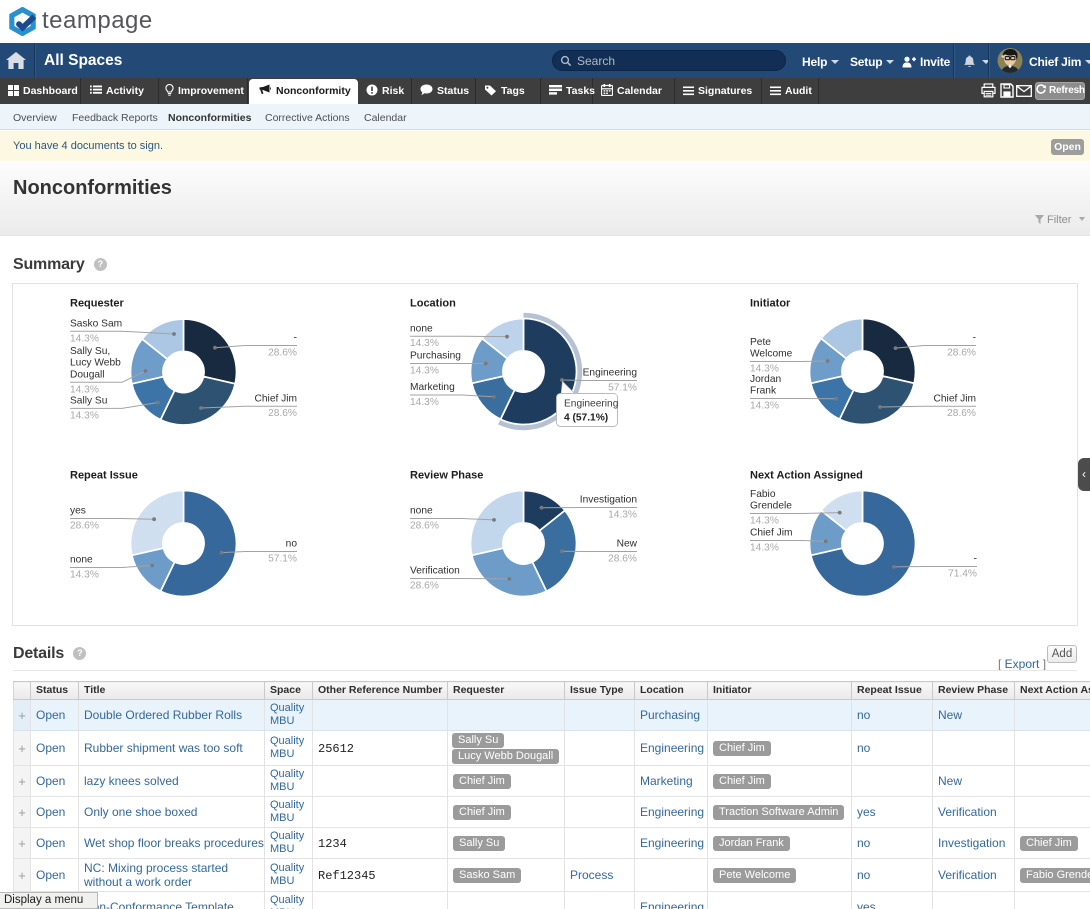  What do you see at coordinates (292, 544) in the screenshot?
I see `svg-text: no` at bounding box center [292, 544].